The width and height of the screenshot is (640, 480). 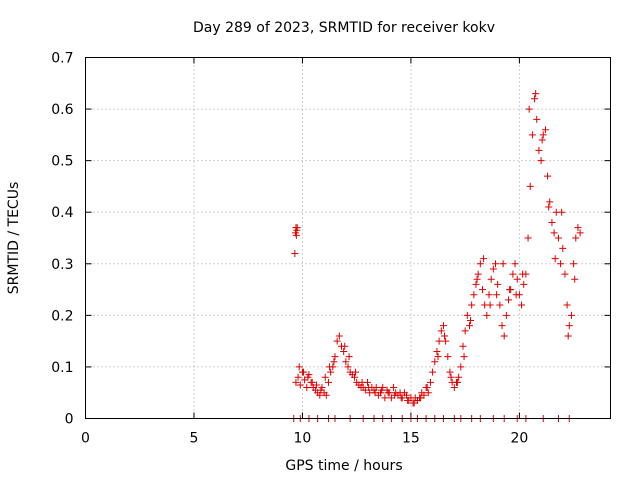 I want to click on y-tick-label: 0.7, so click(x=62, y=59).